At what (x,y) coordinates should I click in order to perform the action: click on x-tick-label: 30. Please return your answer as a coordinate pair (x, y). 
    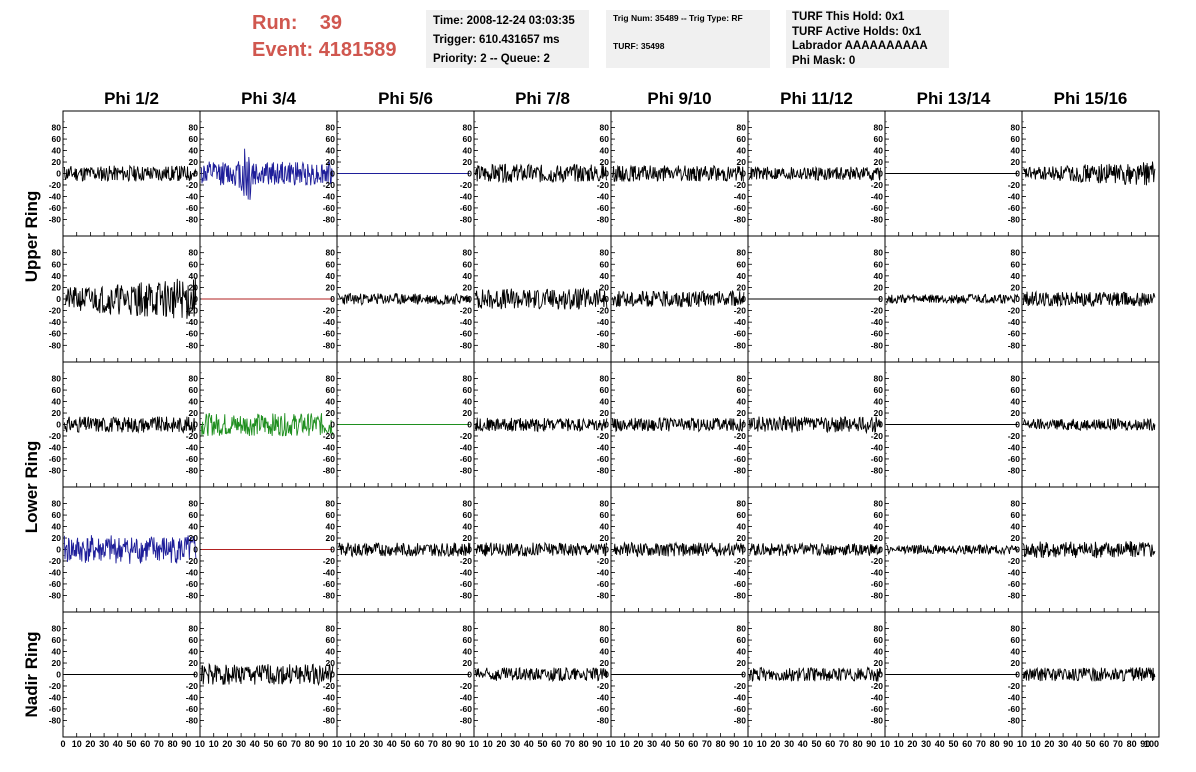
    Looking at the image, I should click on (652, 744).